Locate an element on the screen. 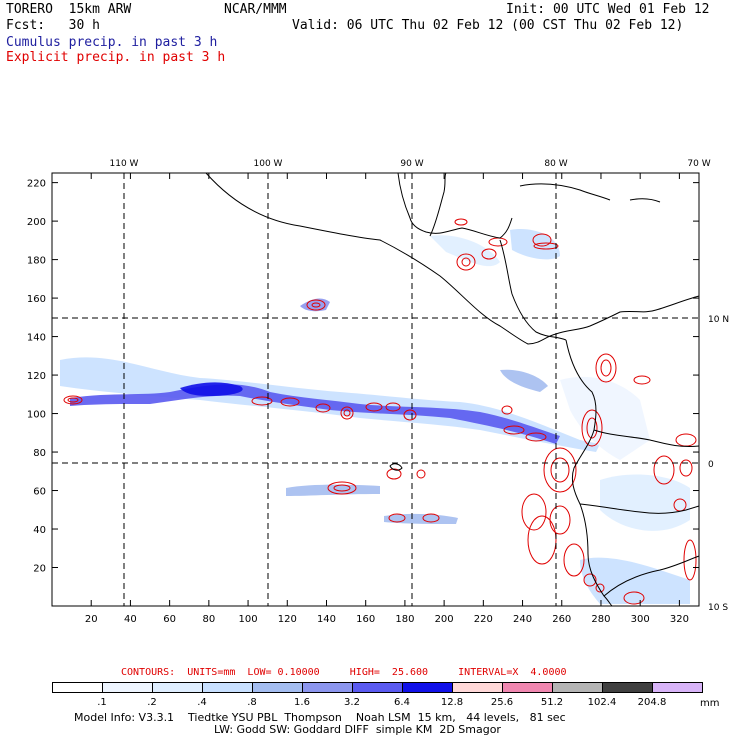 The height and width of the screenshot is (740, 740). colorbar-label: 102.4 is located at coordinates (602, 702).